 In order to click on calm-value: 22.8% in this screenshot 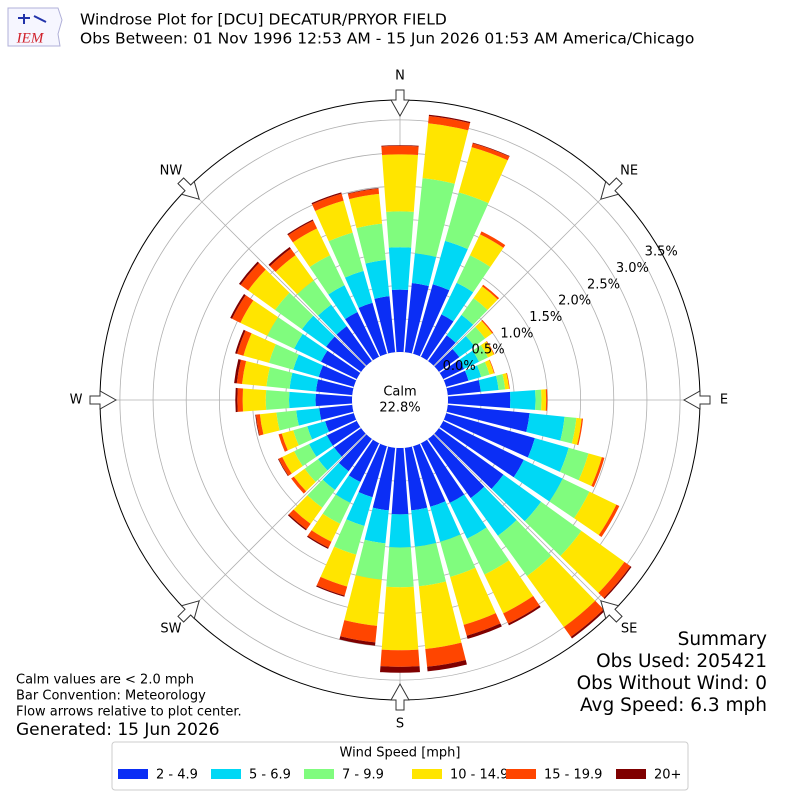, I will do `click(399, 408)`.